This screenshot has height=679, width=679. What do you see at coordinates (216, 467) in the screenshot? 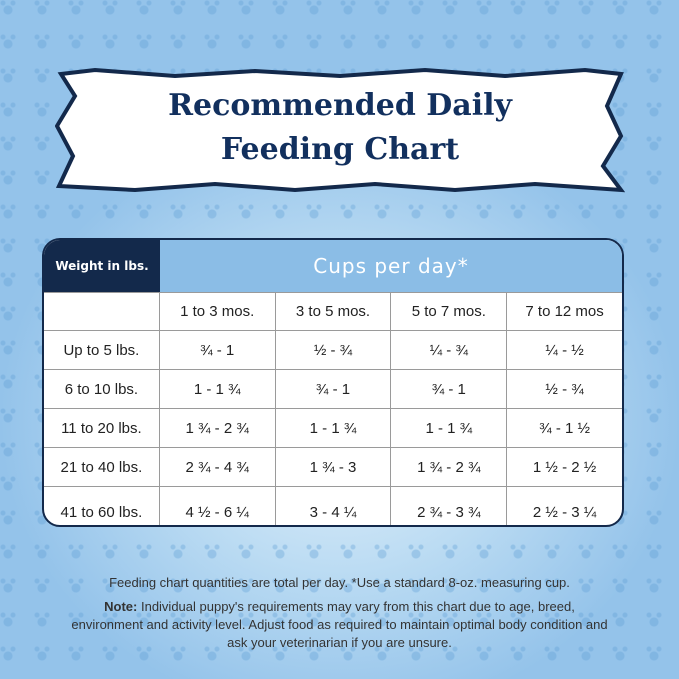
I see `cups-cell: 2 ¾ - 4 ¾` at bounding box center [216, 467].